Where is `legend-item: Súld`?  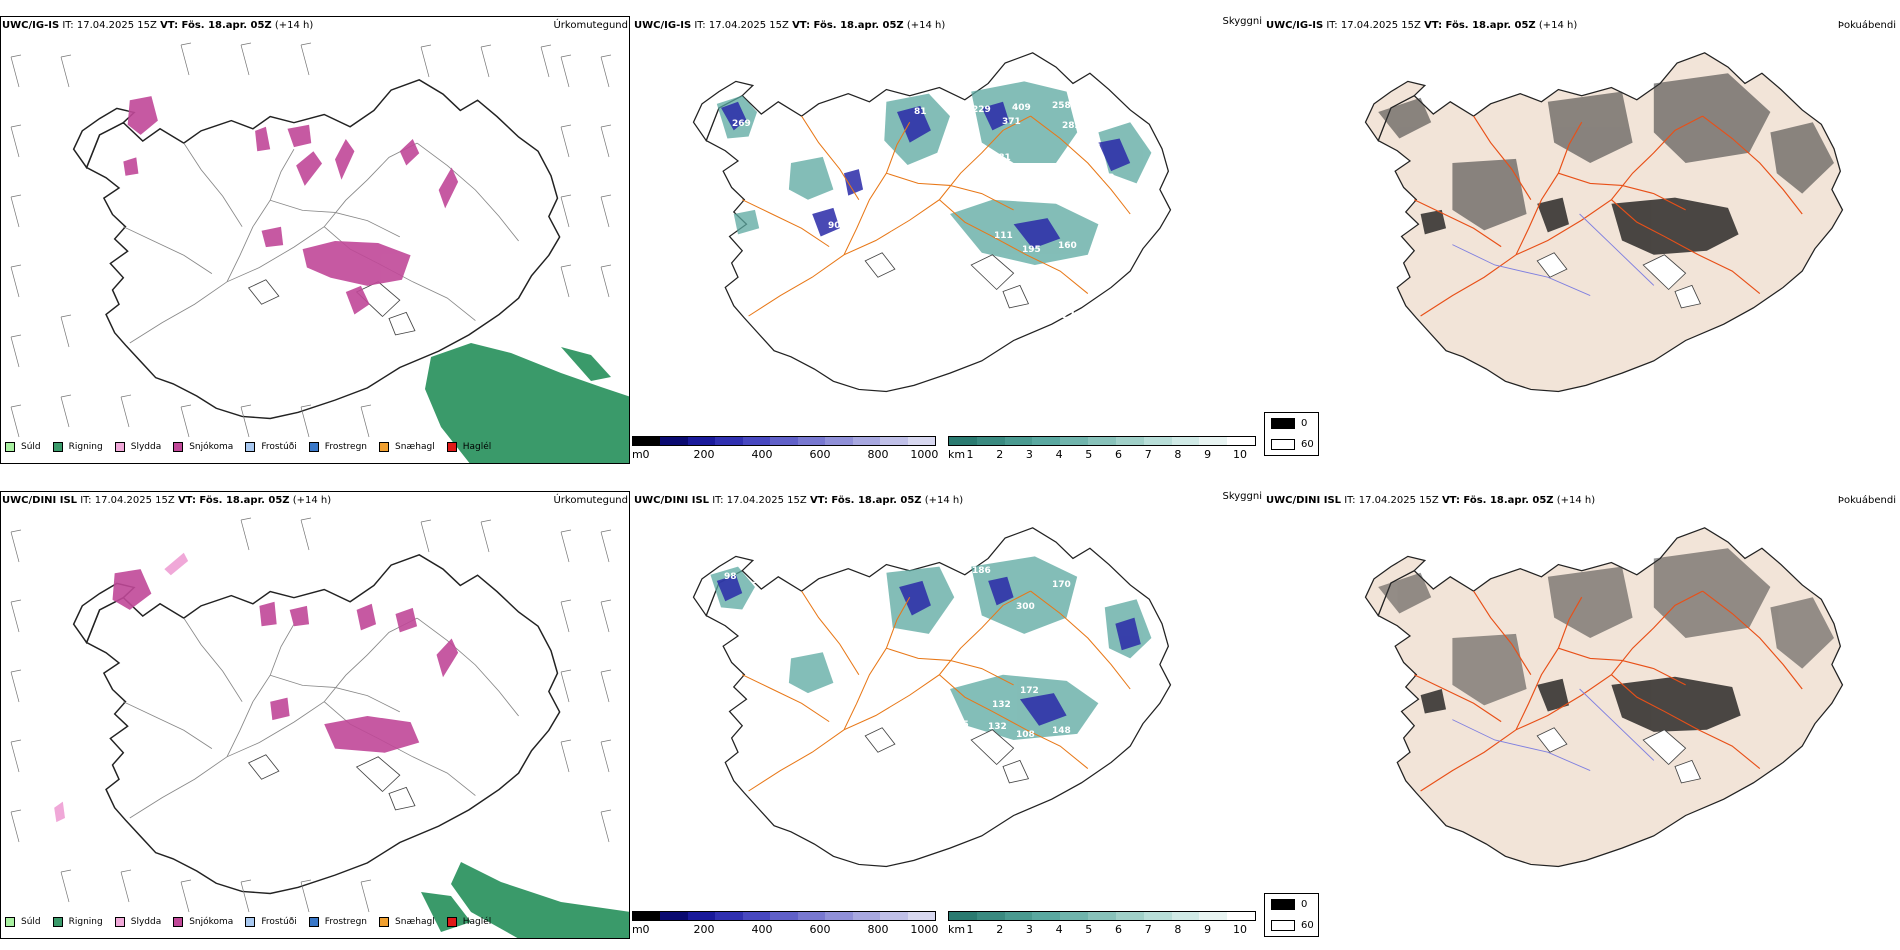
legend-item: Súld is located at coordinates (23, 922).